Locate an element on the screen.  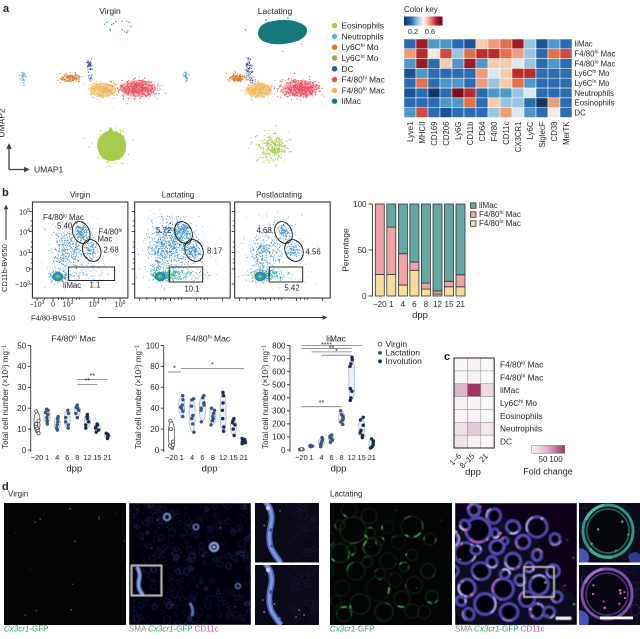
svg-text: c is located at coordinates (447, 357).